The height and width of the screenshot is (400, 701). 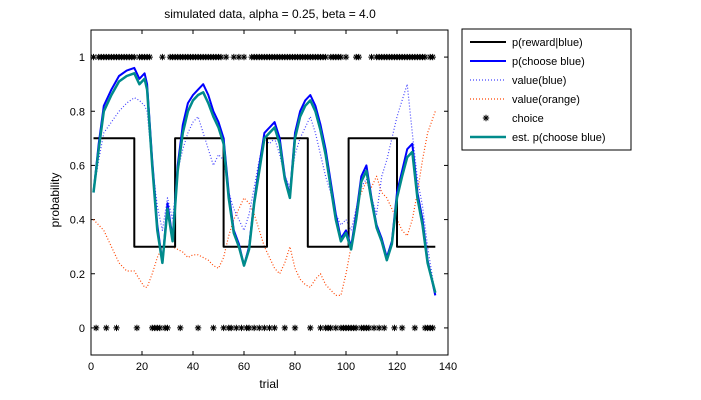 What do you see at coordinates (546, 100) in the screenshot?
I see `legend-label: value(orange)` at bounding box center [546, 100].